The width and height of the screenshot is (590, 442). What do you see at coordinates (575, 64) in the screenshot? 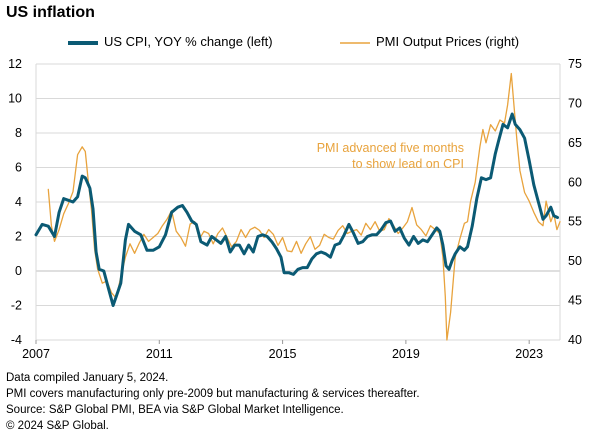
I see `y-right-tick-label: 75` at bounding box center [575, 64].